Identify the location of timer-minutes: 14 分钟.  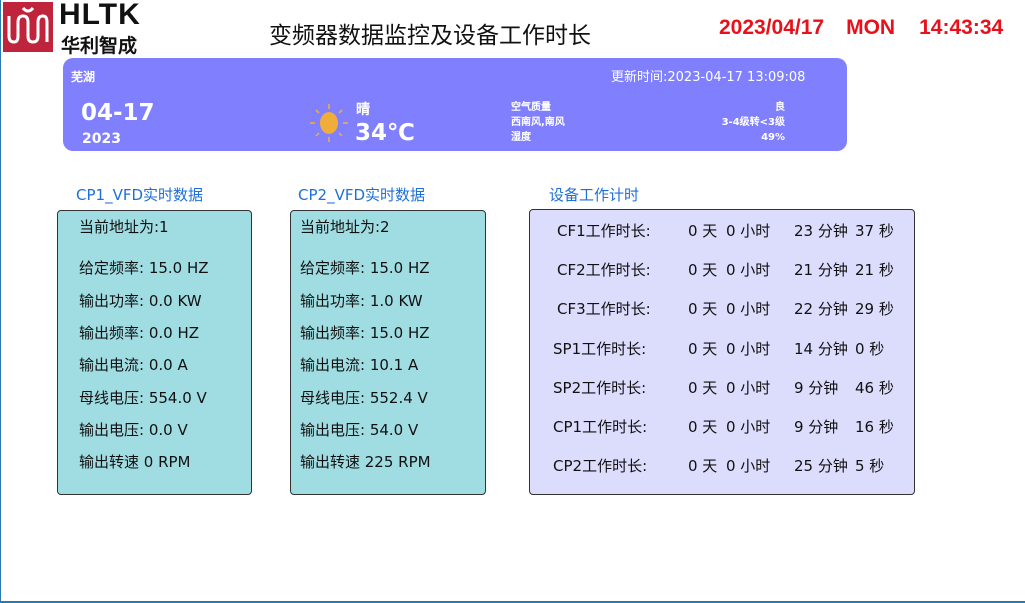
(821, 348).